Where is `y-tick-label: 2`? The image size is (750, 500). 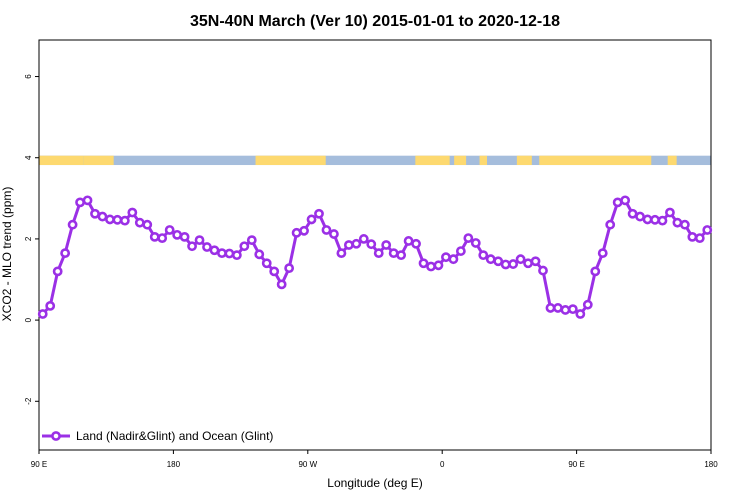
y-tick-label: 2 is located at coordinates (28, 238).